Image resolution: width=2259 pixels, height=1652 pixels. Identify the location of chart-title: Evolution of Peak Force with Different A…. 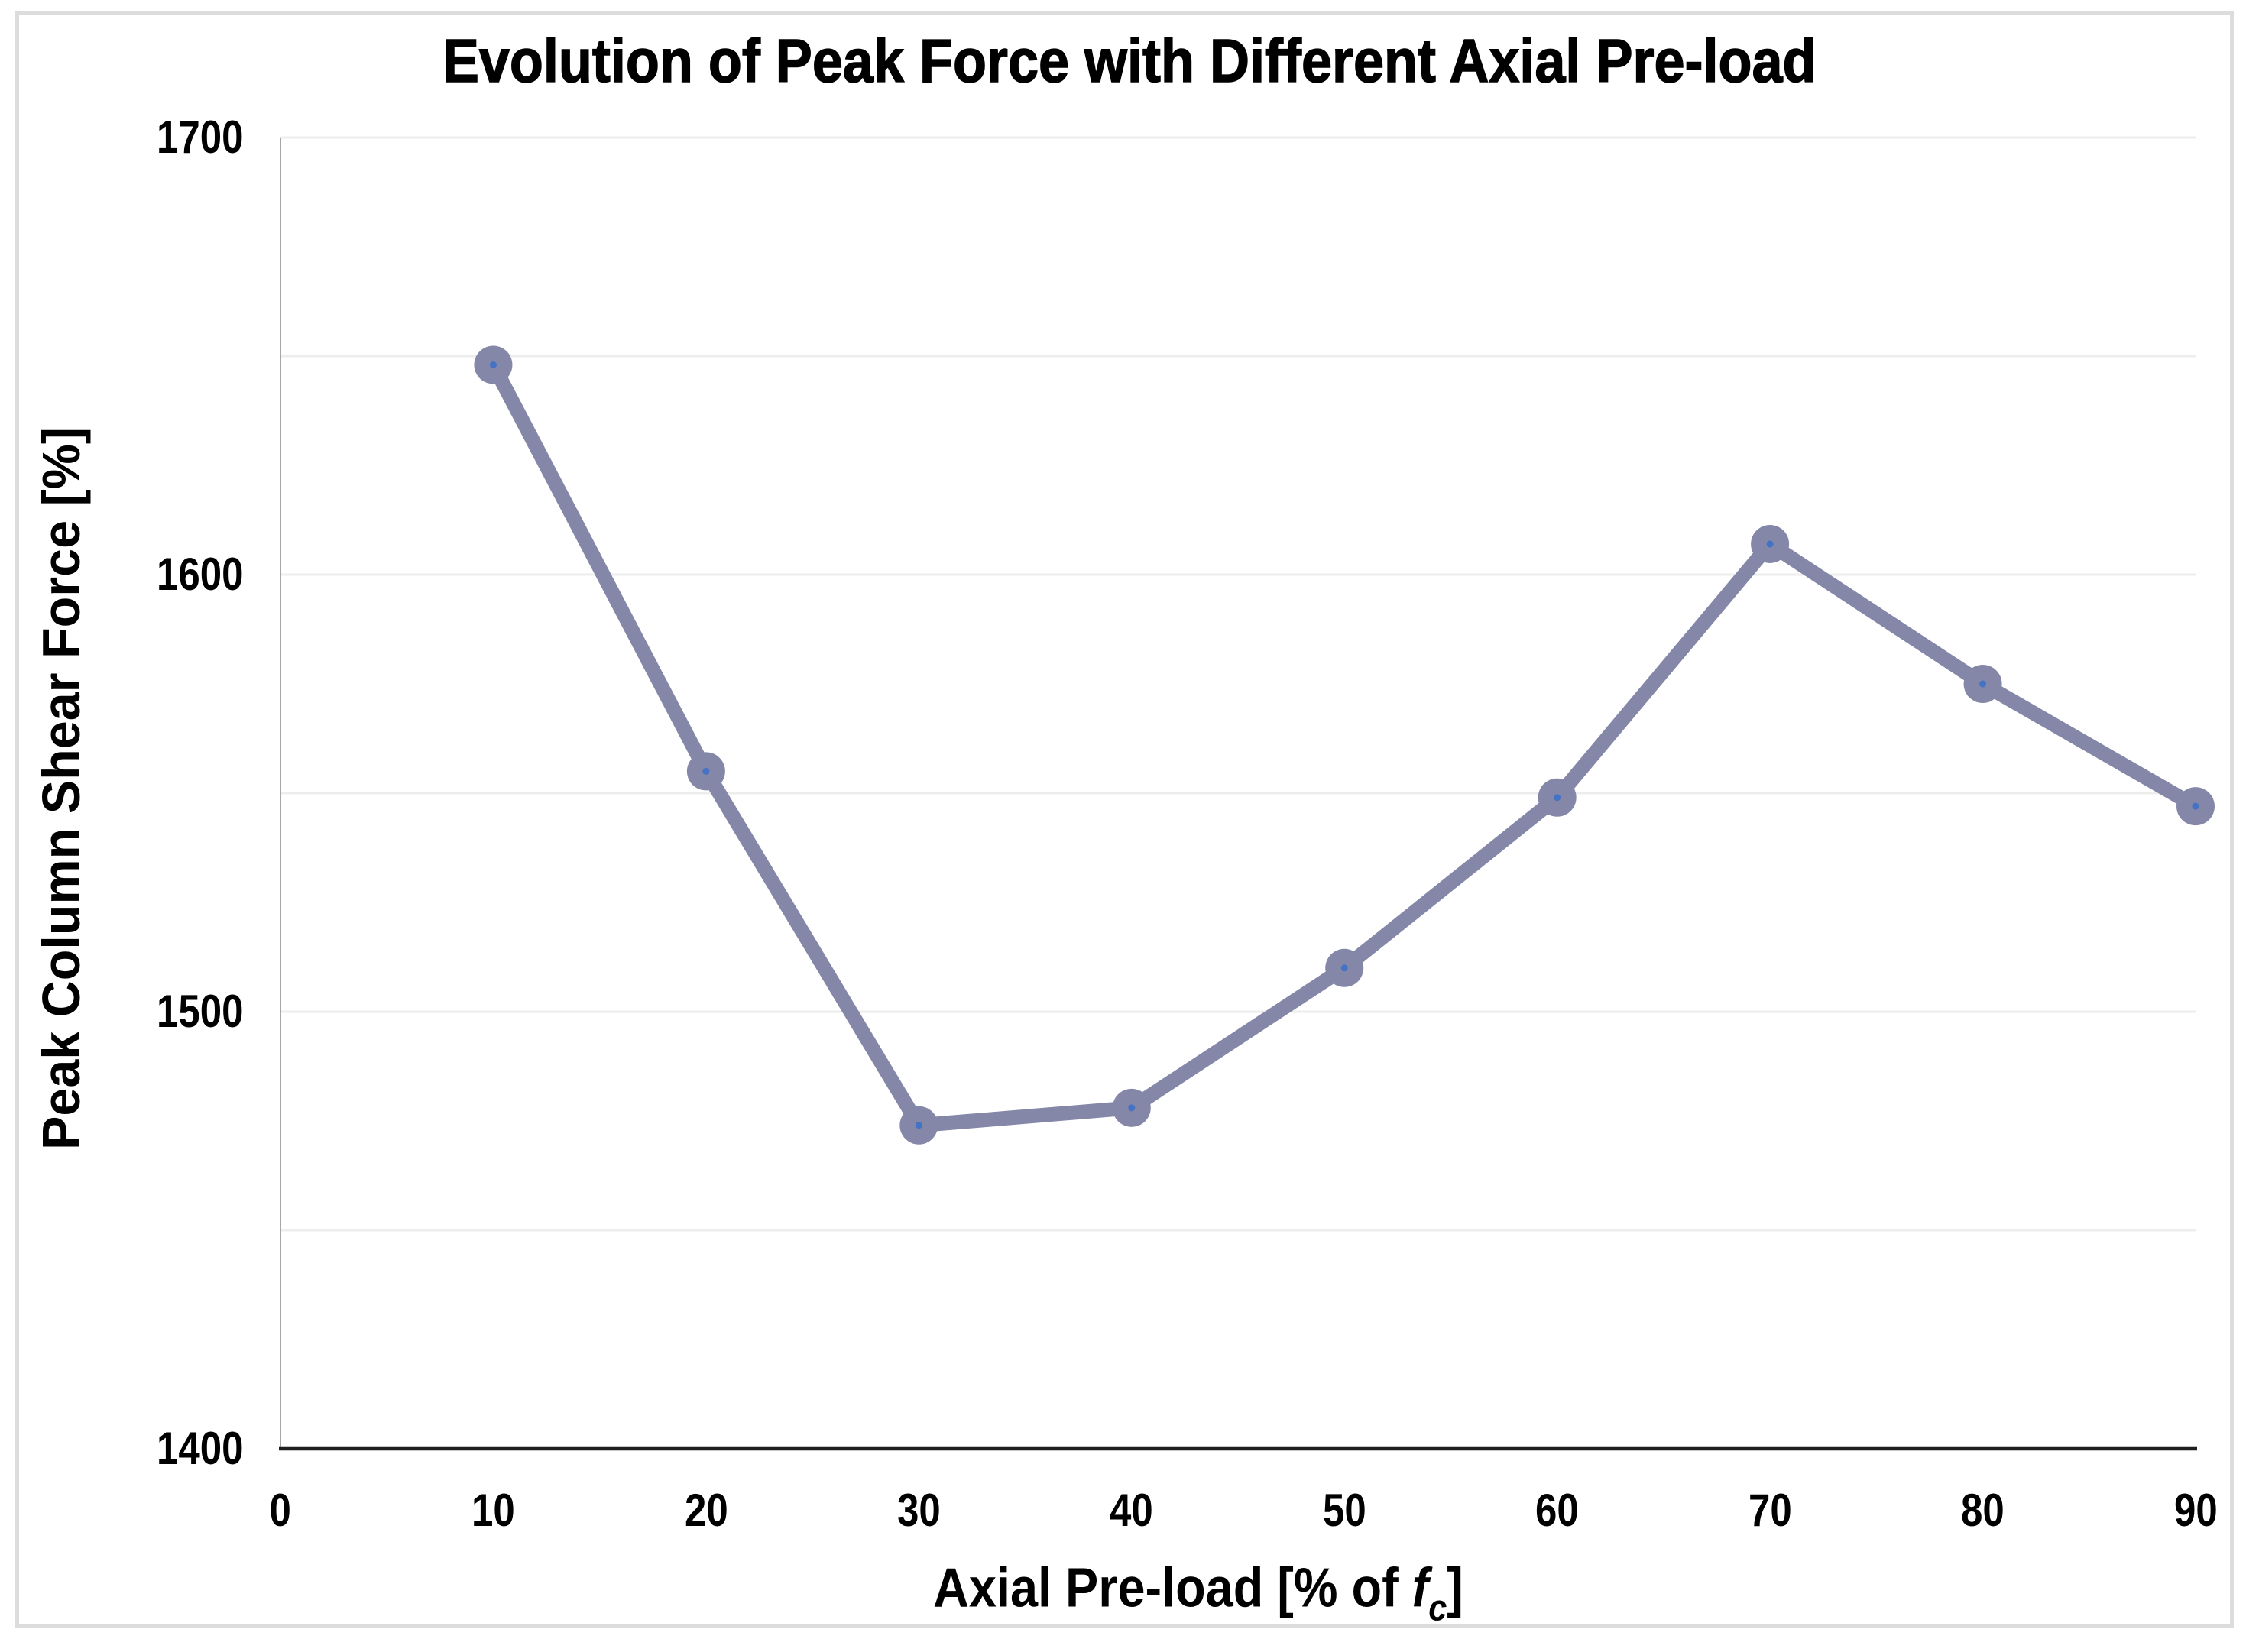
(1129, 61).